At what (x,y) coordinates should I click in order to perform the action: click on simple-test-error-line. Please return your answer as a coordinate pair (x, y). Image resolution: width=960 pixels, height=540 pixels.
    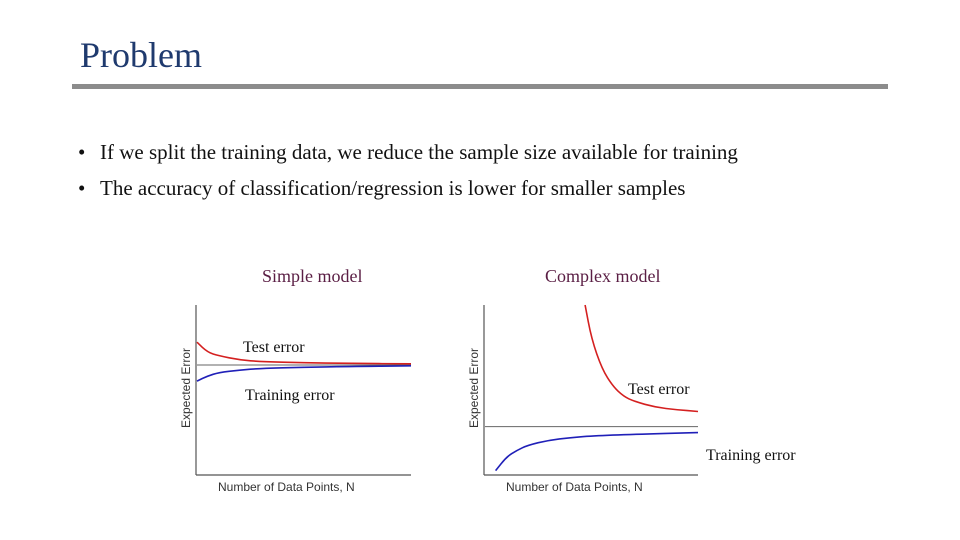
    Looking at the image, I should click on (304, 353).